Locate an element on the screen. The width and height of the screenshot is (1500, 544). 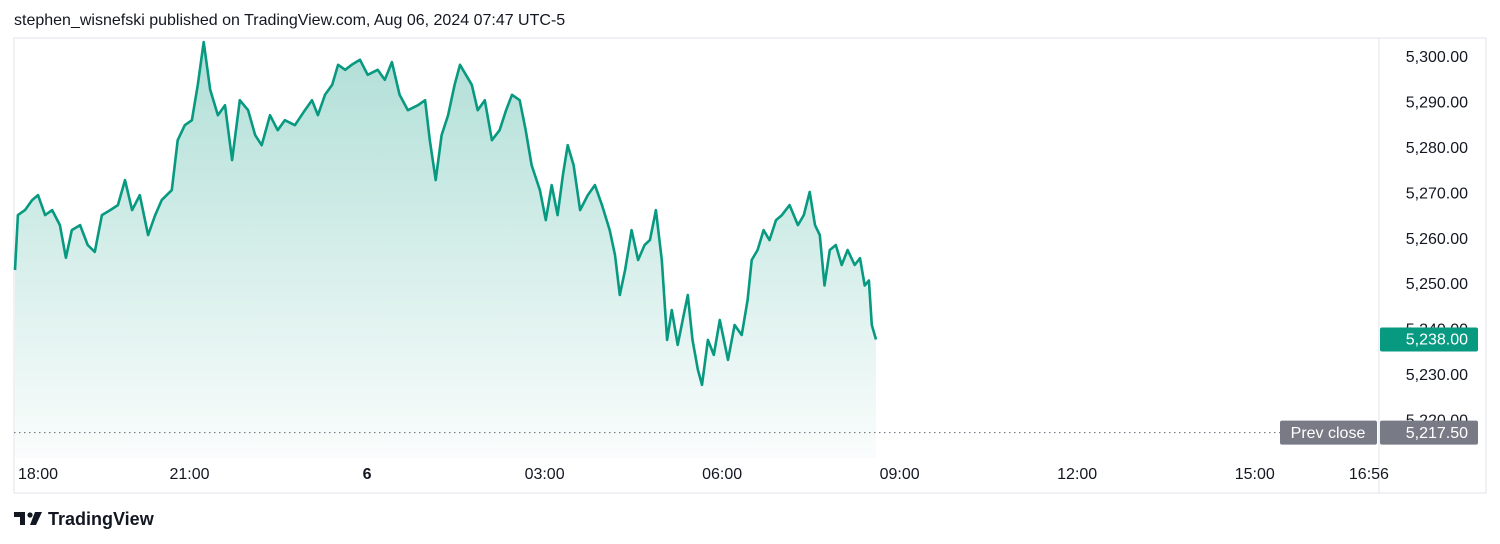
x-tick-label: 15:00 is located at coordinates (1255, 474).